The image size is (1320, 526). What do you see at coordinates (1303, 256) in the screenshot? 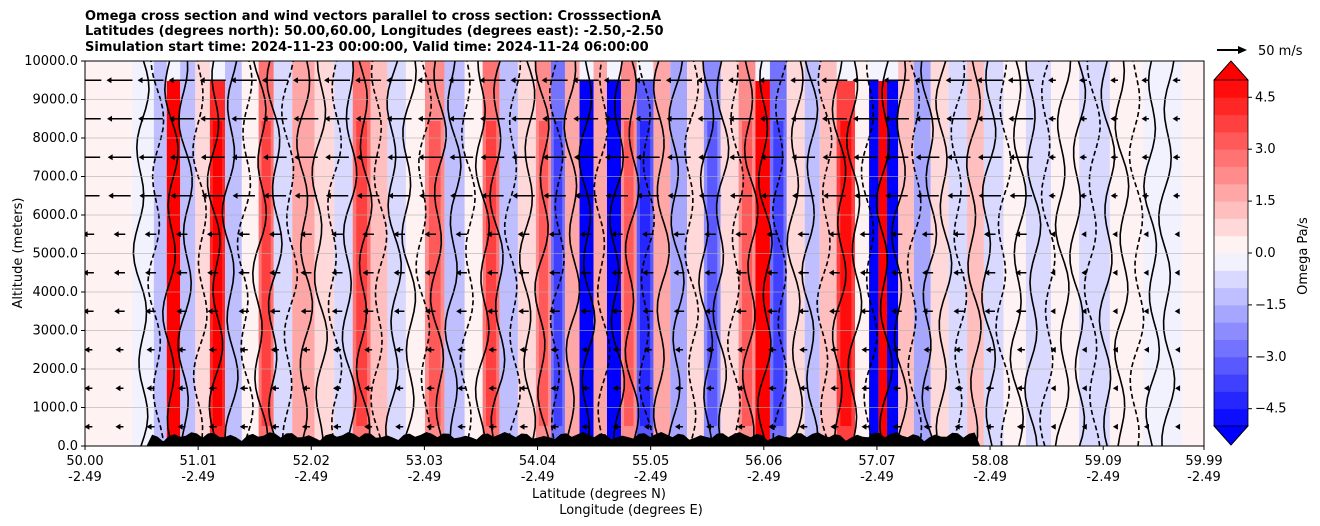
I see `colorbar-label: Omega Pa/s` at bounding box center [1303, 256].